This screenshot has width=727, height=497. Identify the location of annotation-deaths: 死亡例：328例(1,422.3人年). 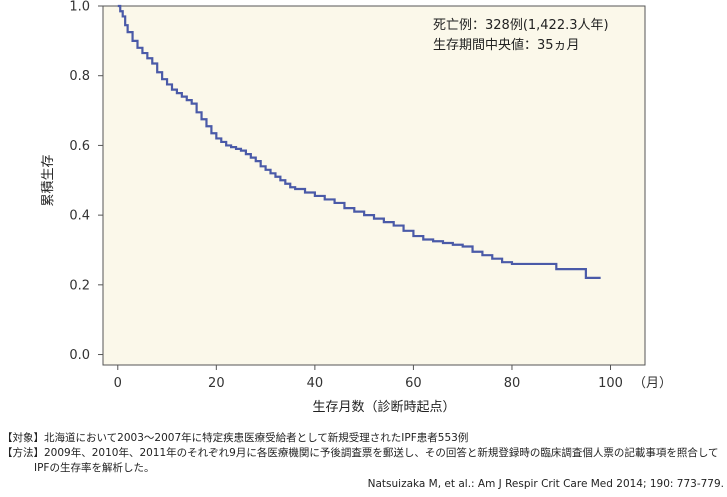
(521, 25).